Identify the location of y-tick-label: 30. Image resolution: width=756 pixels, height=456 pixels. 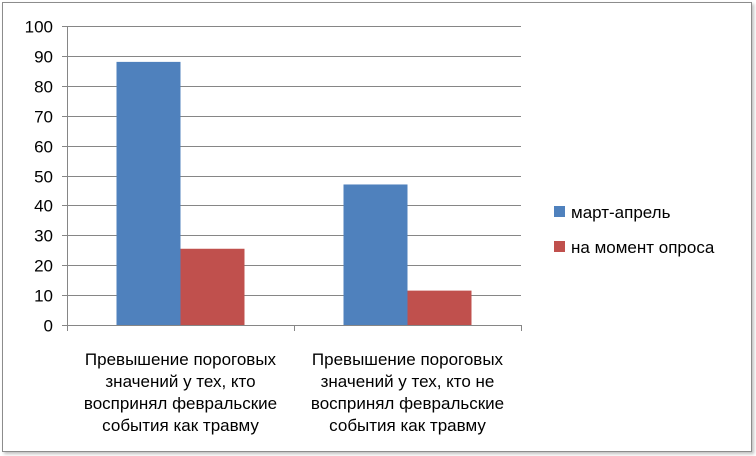
(43, 236).